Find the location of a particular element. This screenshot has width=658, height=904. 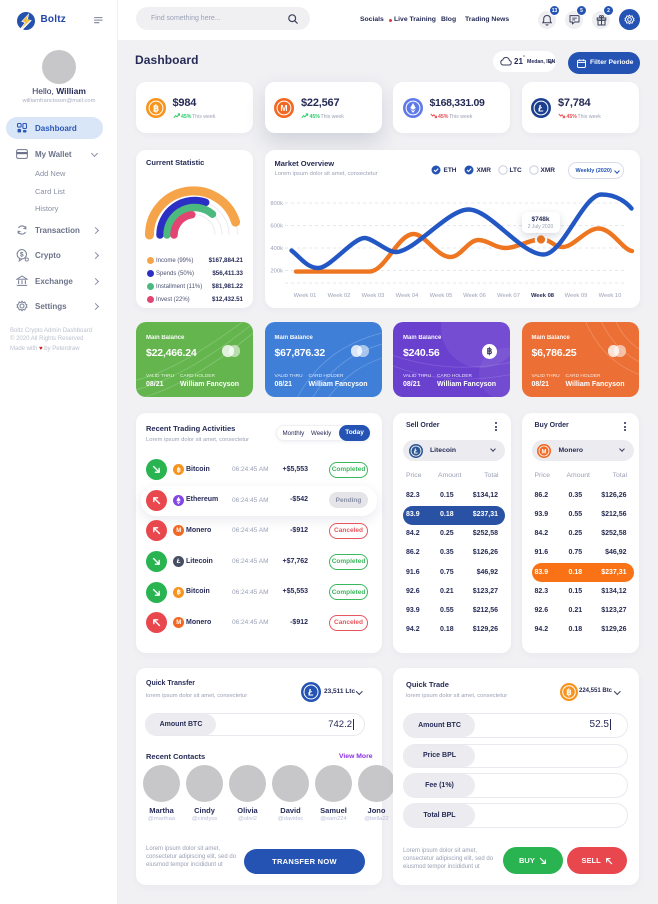

svg-text: Week 07 is located at coordinates (508, 296).